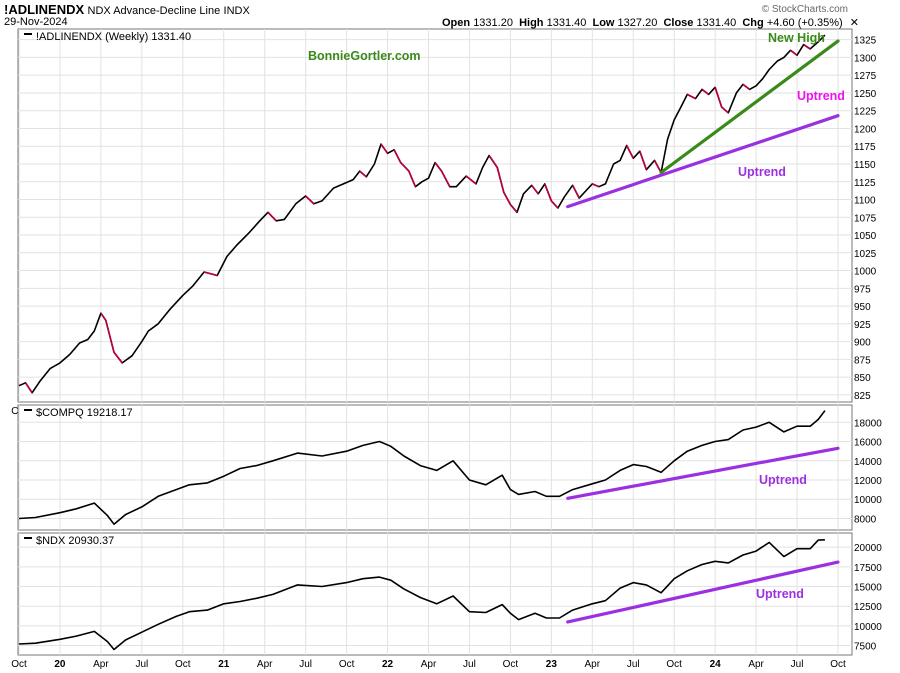 This screenshot has width=900, height=673. Describe the element at coordinates (868, 548) in the screenshot. I see `y-tick-label: 20000` at that location.